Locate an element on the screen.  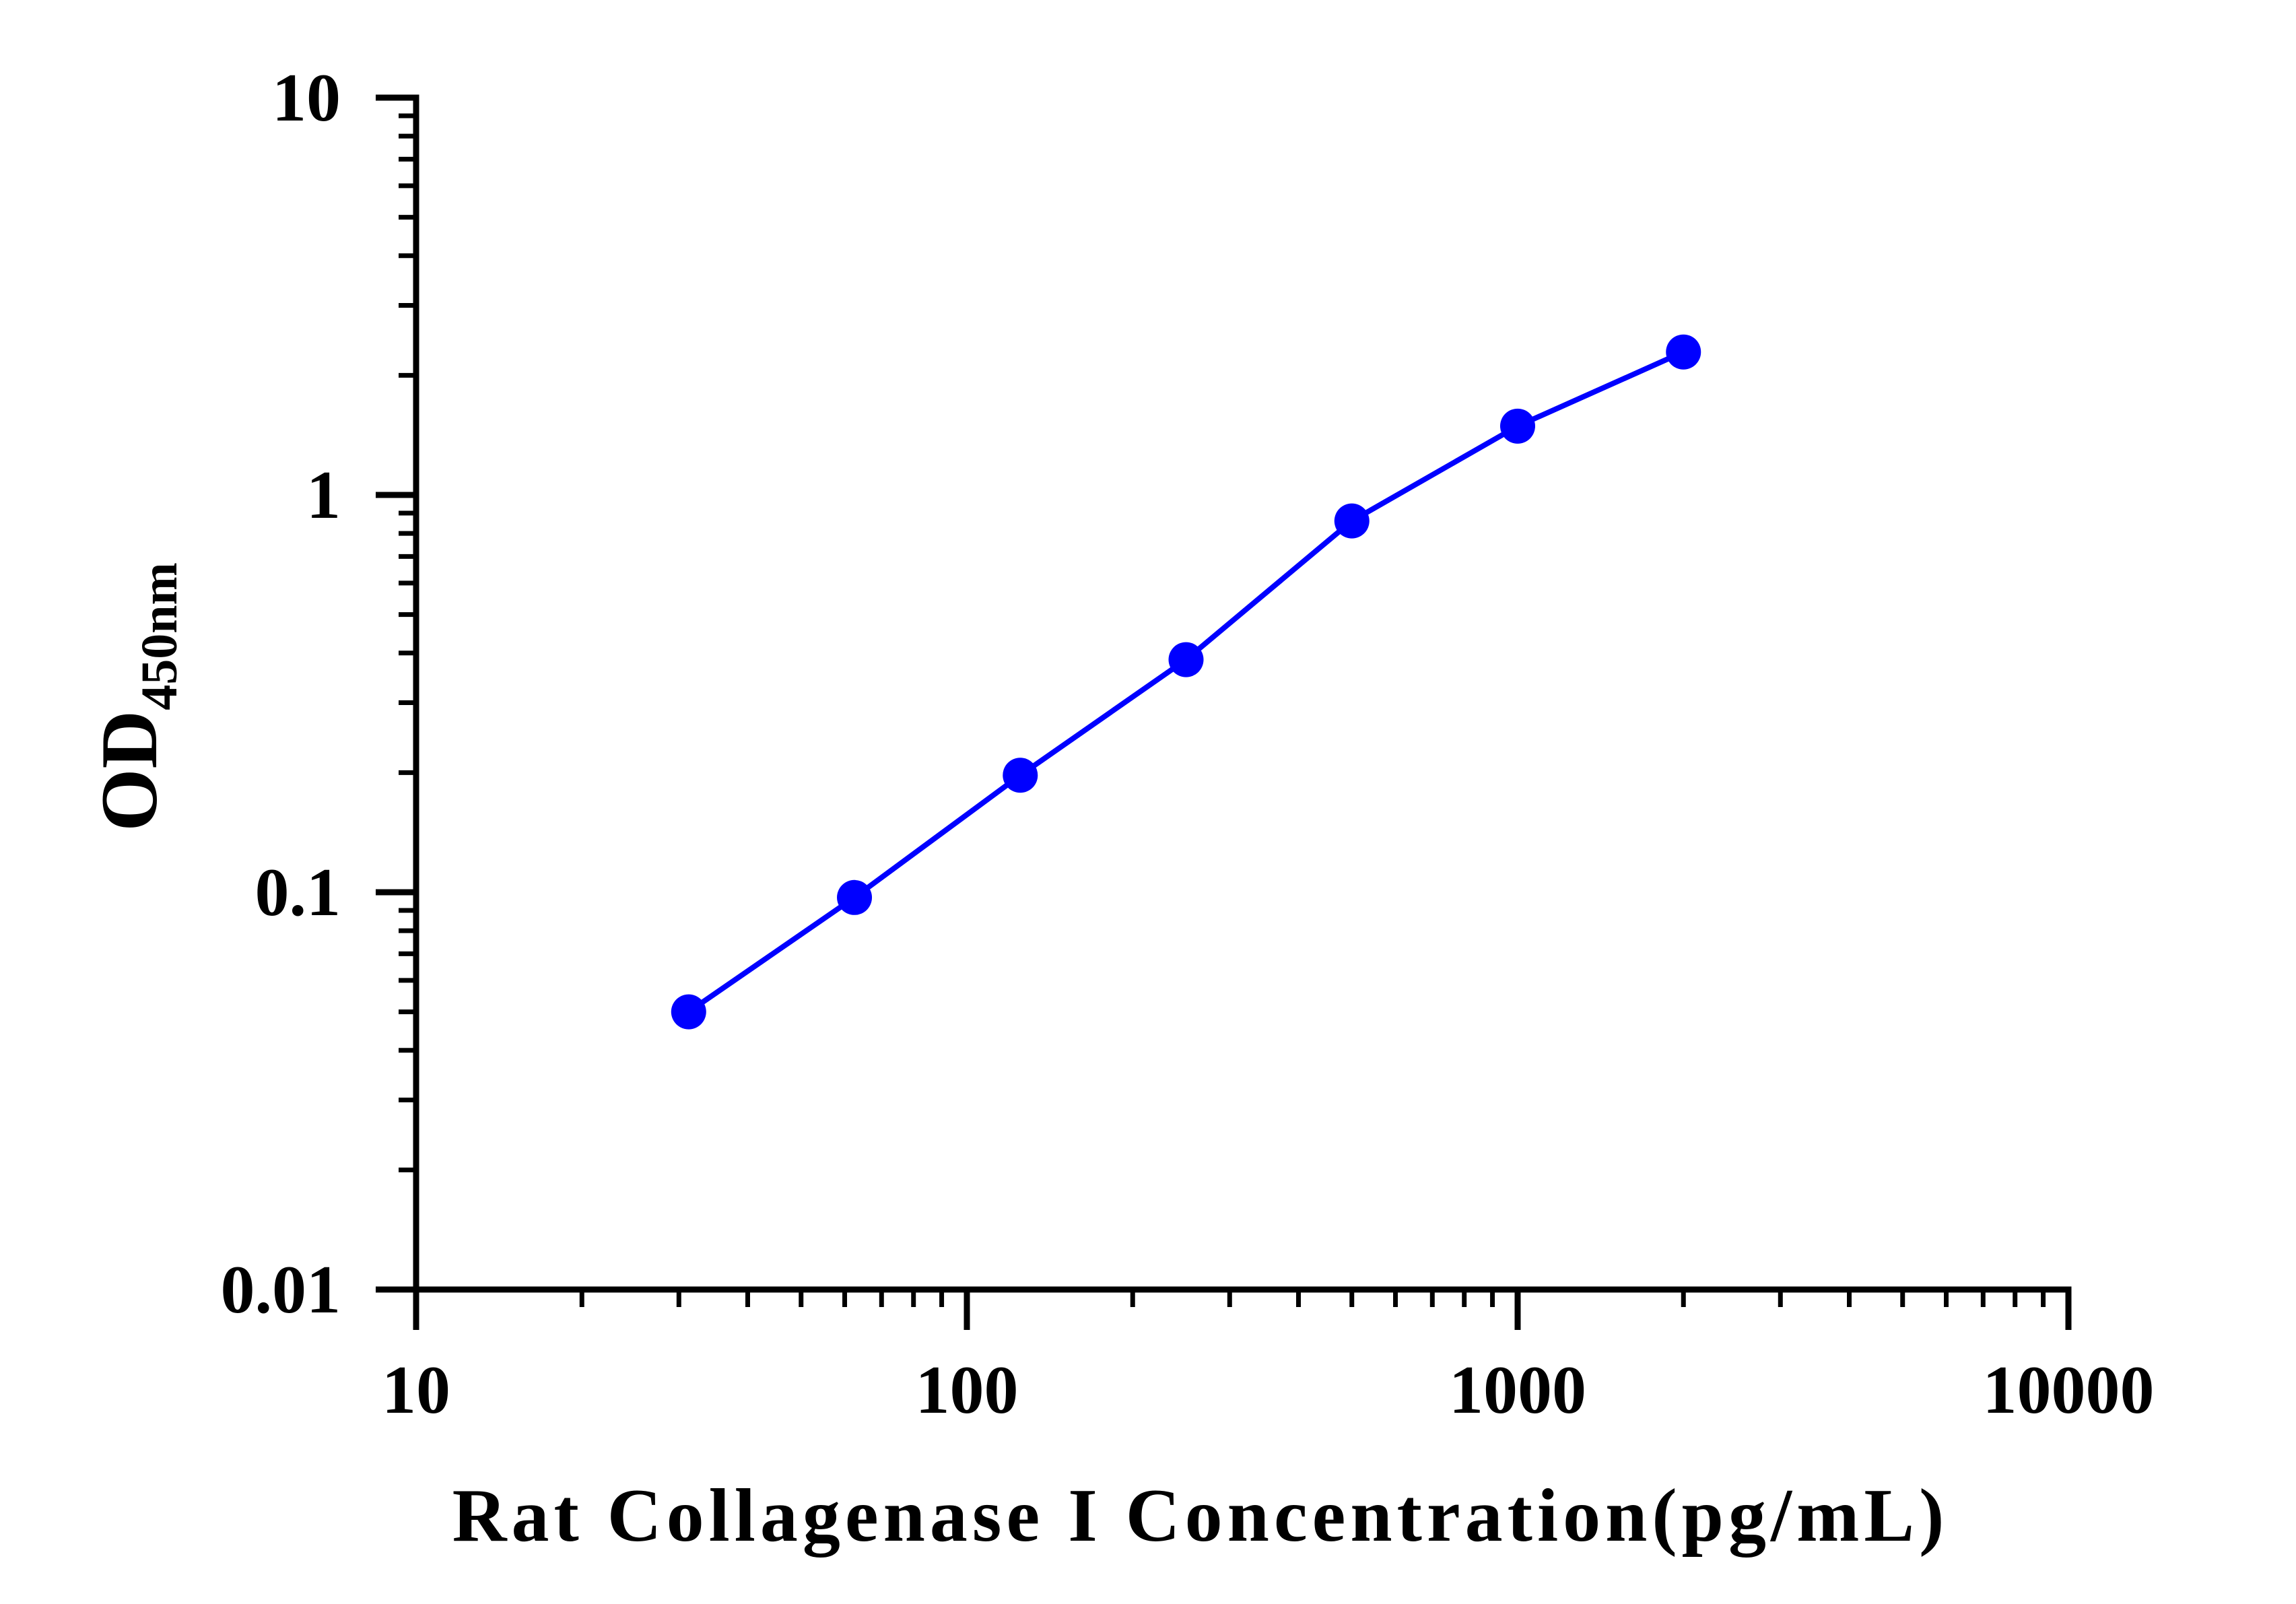
y-tick-label: 0.01 is located at coordinates (281, 1290).